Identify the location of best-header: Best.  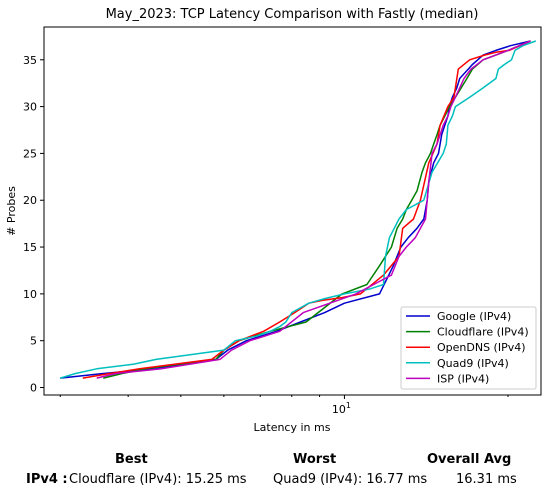
(131, 459).